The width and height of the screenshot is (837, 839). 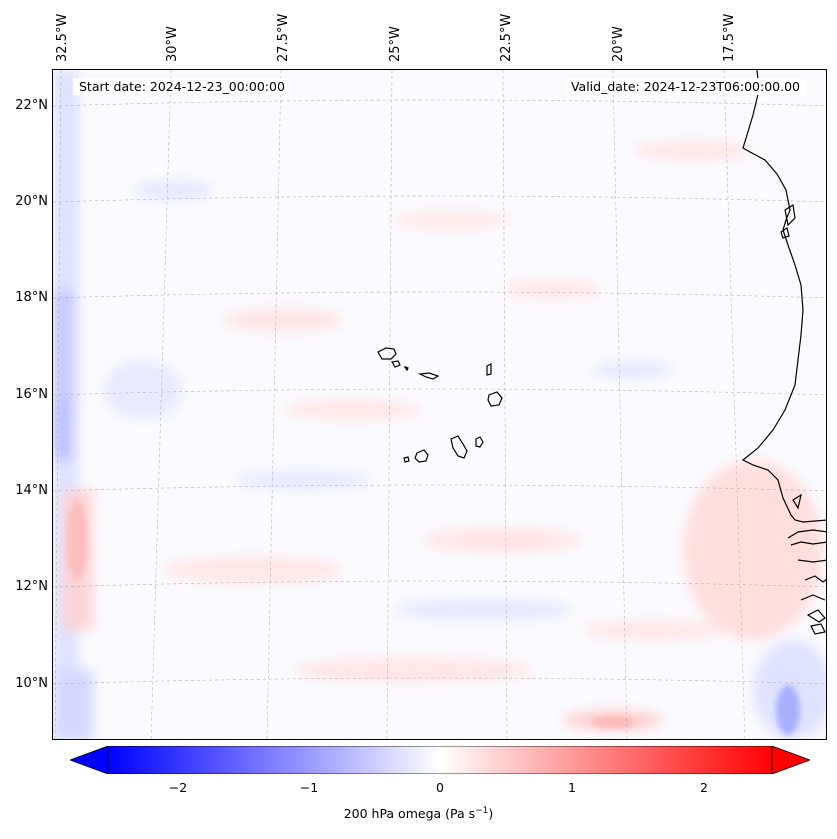 What do you see at coordinates (729, 37) in the screenshot?
I see `lon-label-17-5w: 17.5°W` at bounding box center [729, 37].